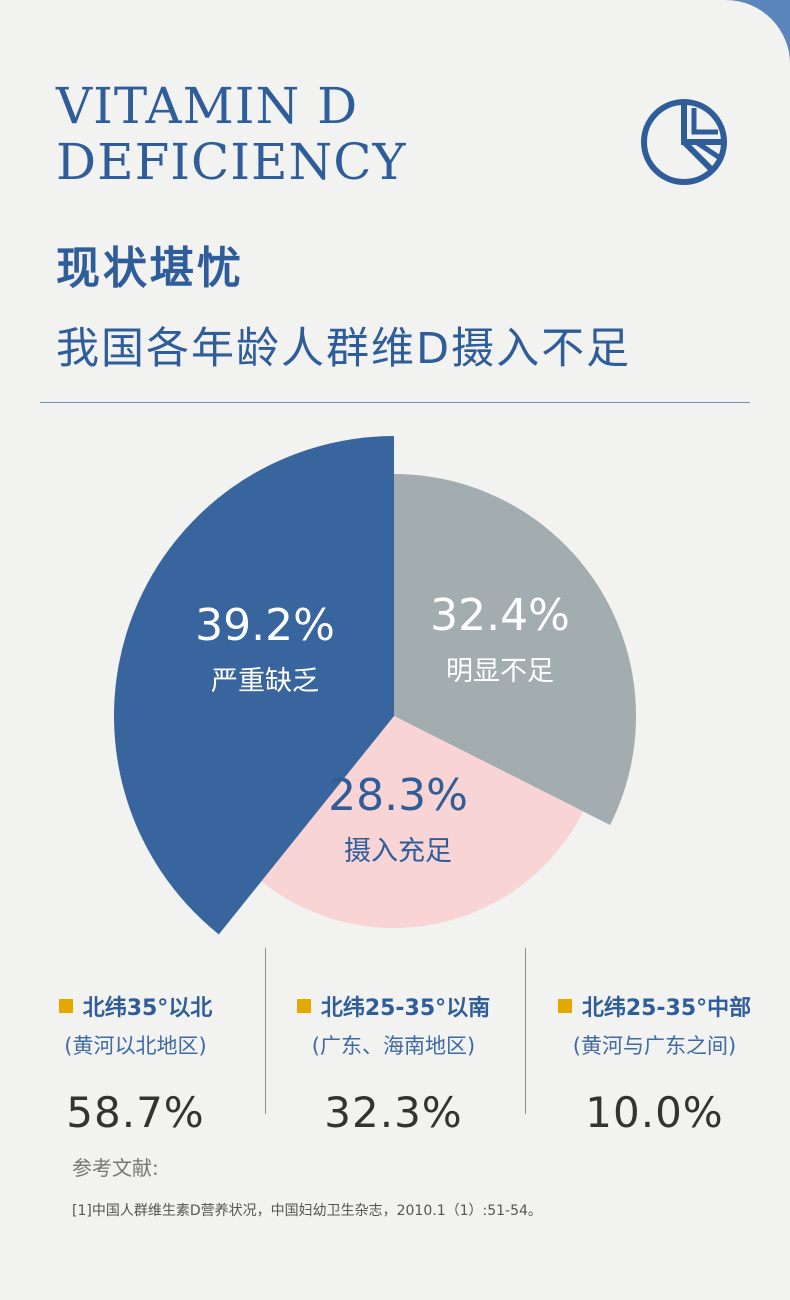 This screenshot has height=1300, width=790. What do you see at coordinates (393, 1046) in the screenshot?
I see `stat-region: (广东、海南地区)` at bounding box center [393, 1046].